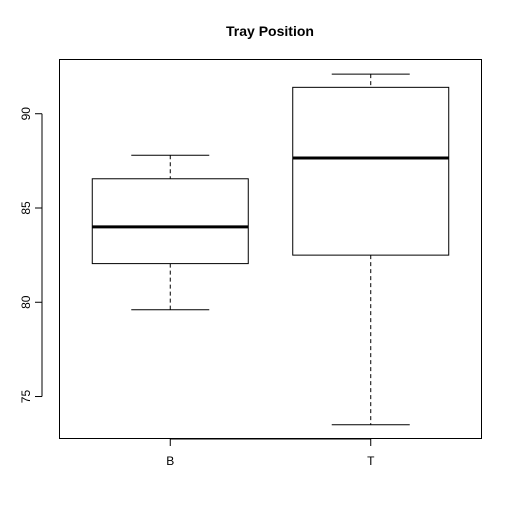  What do you see at coordinates (26, 397) in the screenshot?
I see `y-tick-label: 75` at bounding box center [26, 397].